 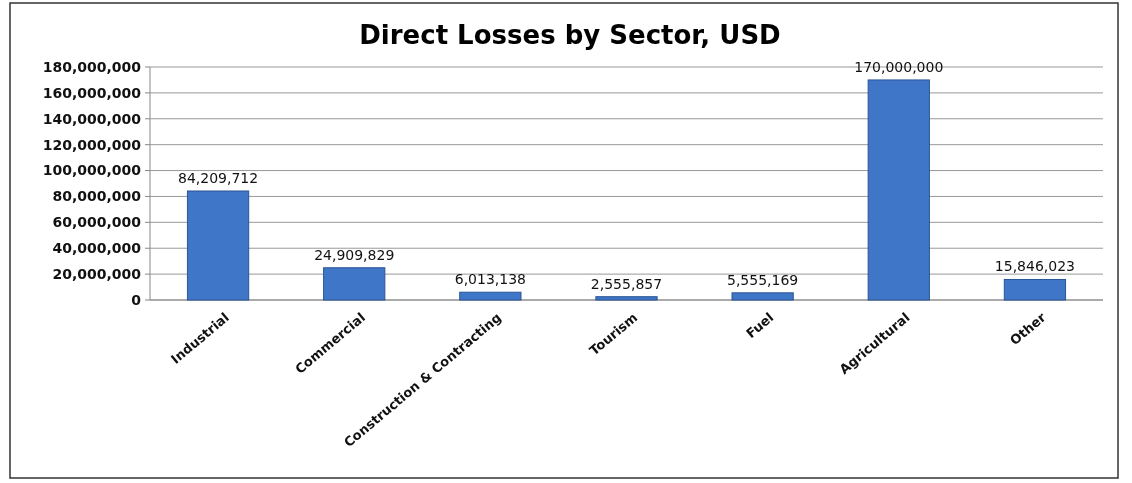 What do you see at coordinates (97, 196) in the screenshot?
I see `y-tick-label: 80,000,000` at bounding box center [97, 196].